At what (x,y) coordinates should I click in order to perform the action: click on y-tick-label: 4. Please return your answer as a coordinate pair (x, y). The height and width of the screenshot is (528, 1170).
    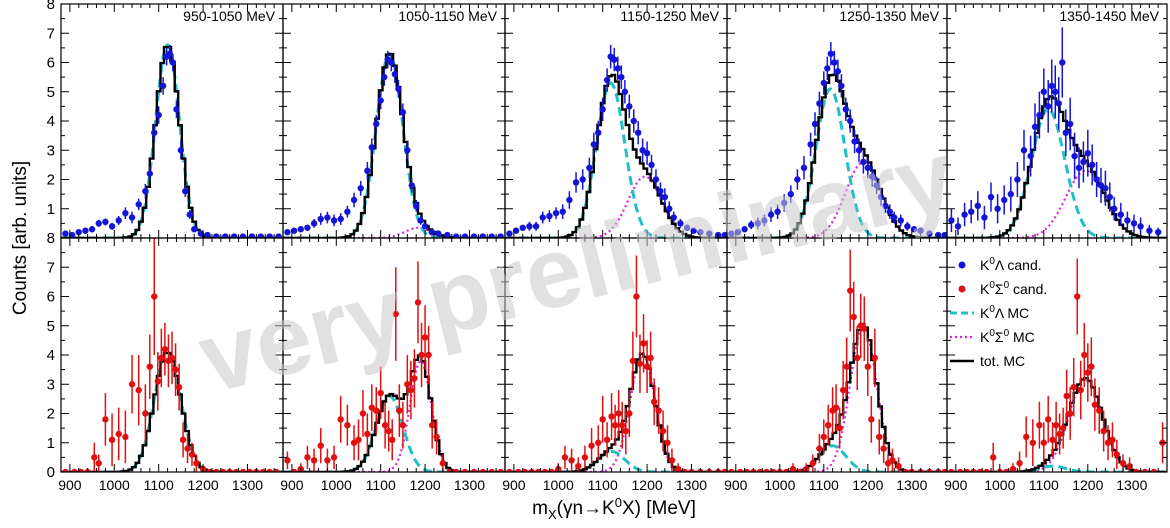
    Looking at the image, I should click on (51, 355).